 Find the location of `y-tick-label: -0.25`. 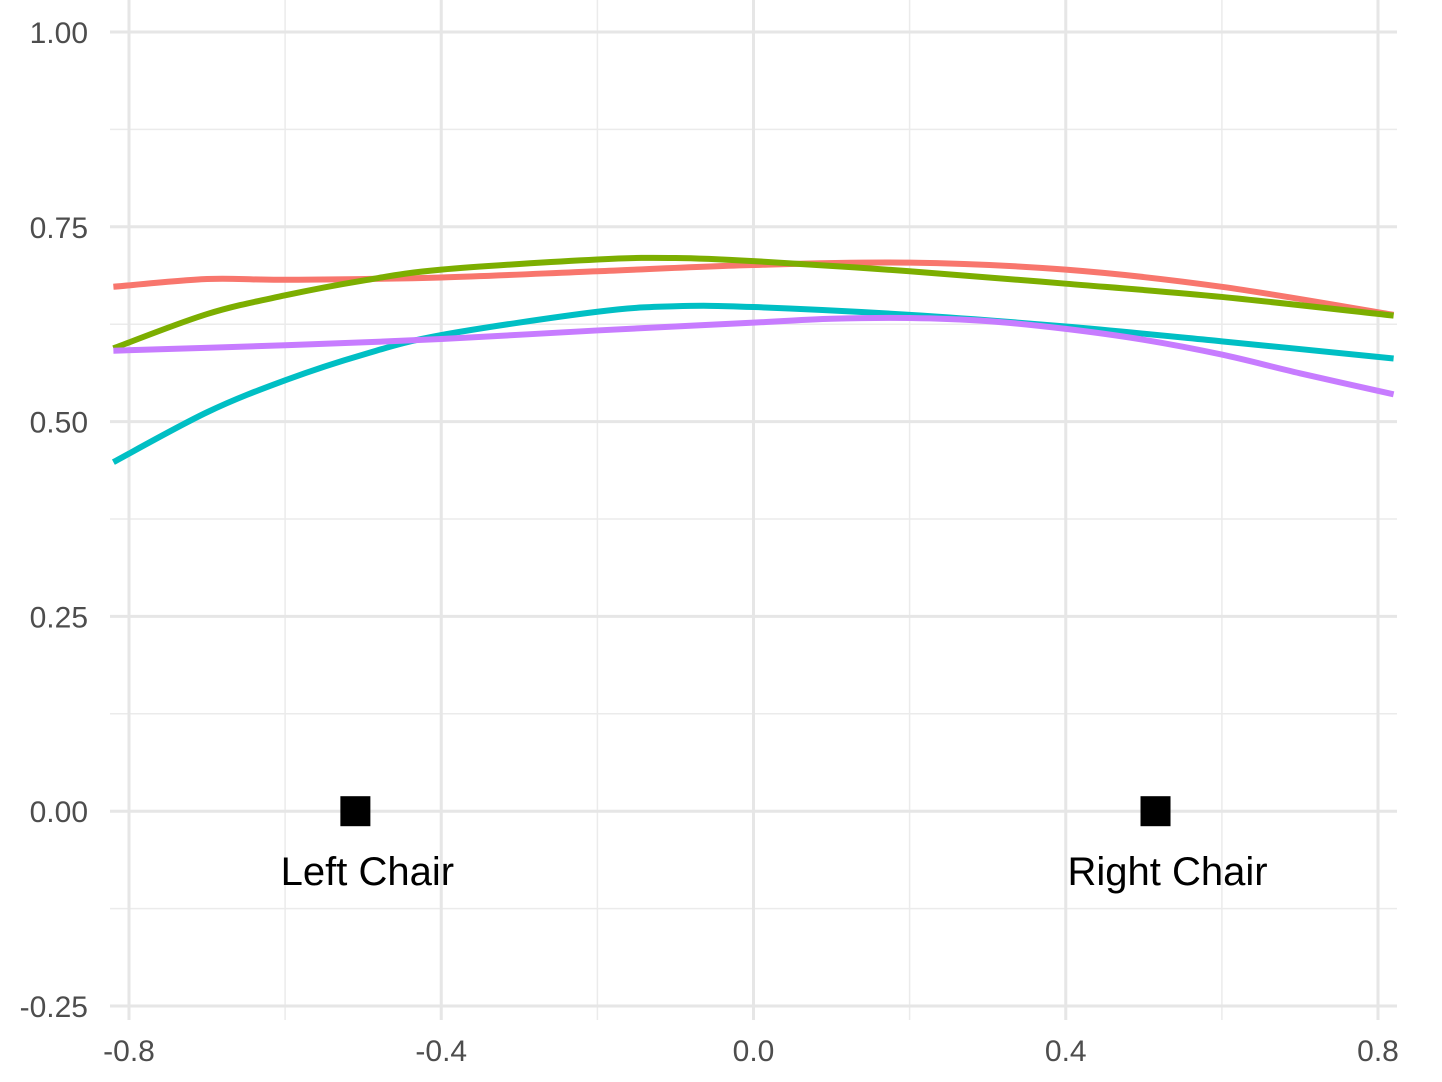

y-tick-label: -0.25 is located at coordinates (54, 1007).